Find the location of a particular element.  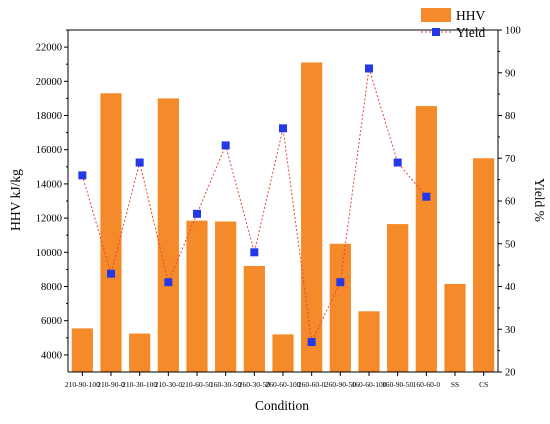

y-tick-label: 4000 is located at coordinates (51, 355).